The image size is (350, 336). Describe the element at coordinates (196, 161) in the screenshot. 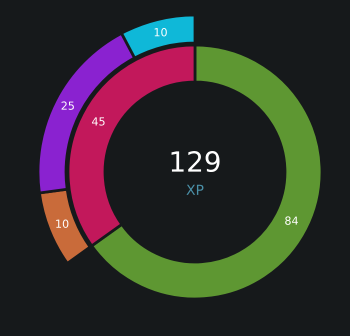

I see `text: 129` at that location.